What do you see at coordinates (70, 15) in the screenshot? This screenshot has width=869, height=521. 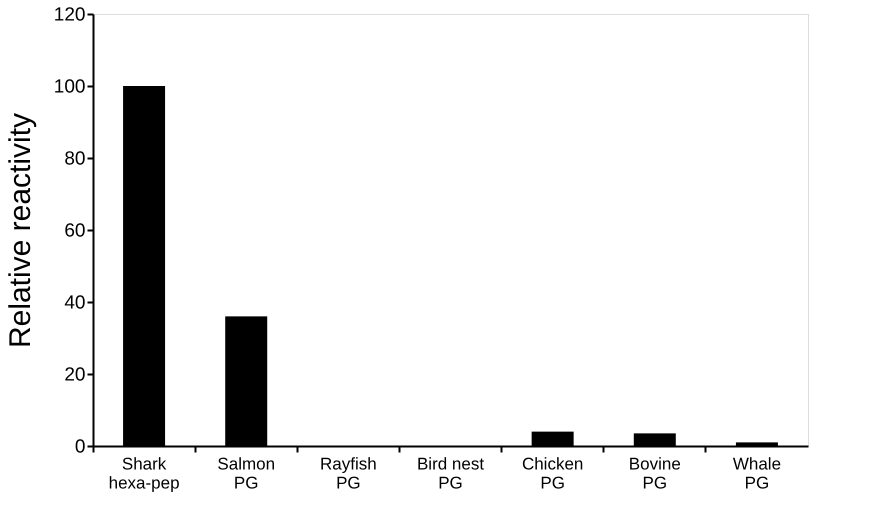 I see `y-tick-label: 120` at bounding box center [70, 15].